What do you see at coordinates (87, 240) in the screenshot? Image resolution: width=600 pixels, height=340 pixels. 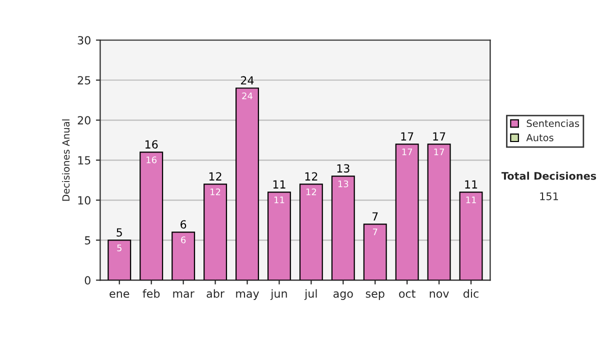 I see `y-tick-label: 5` at bounding box center [87, 240].